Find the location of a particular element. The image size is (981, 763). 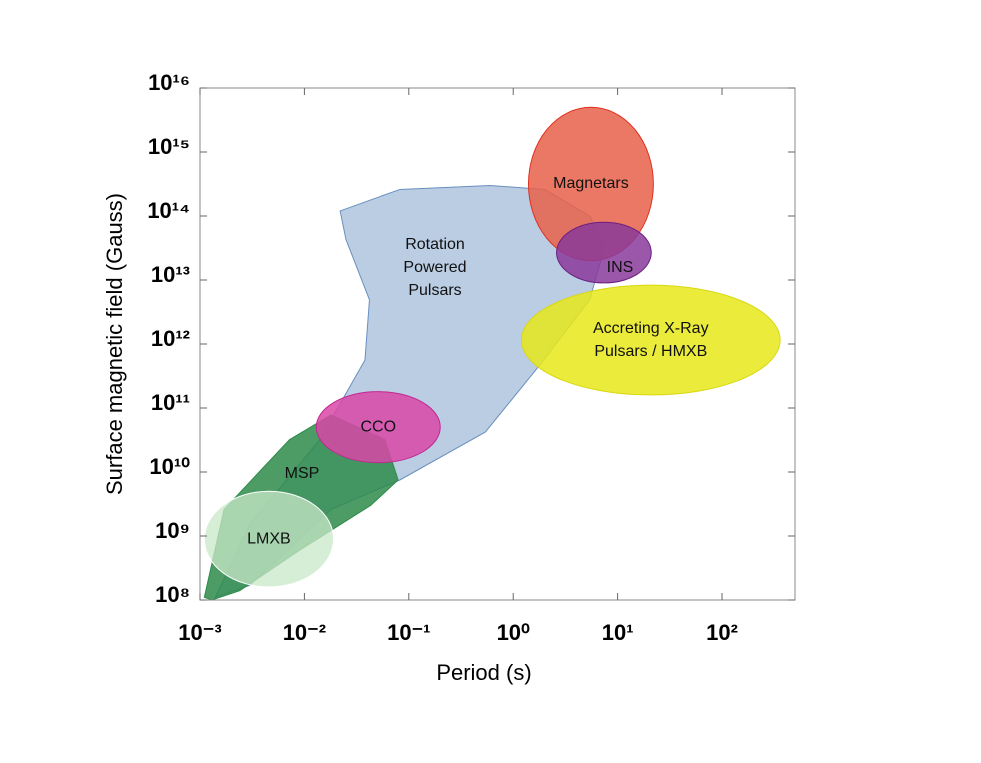

region-label: INS is located at coordinates (620, 267).